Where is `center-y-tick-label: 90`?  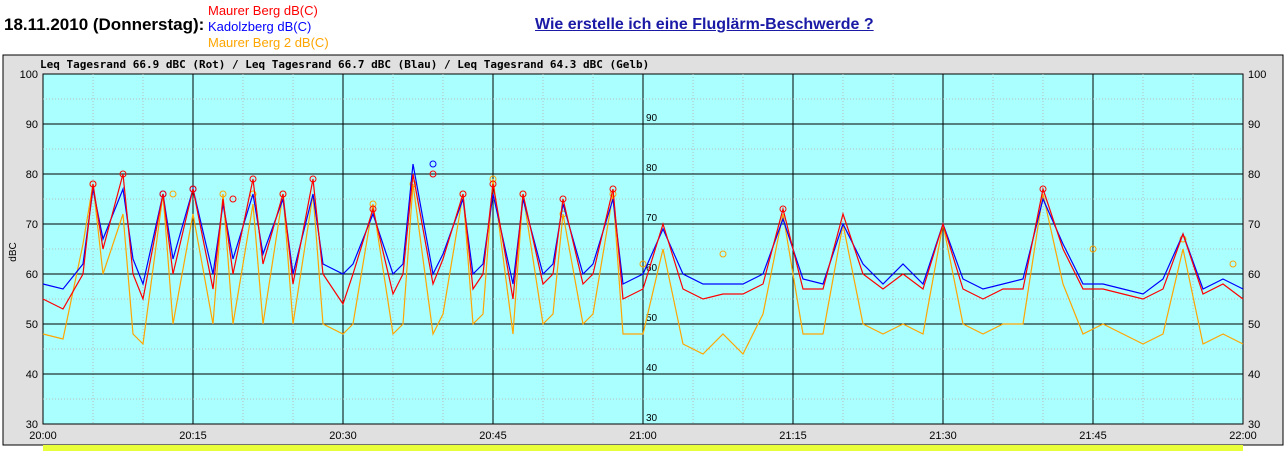
center-y-tick-label: 90 is located at coordinates (652, 118).